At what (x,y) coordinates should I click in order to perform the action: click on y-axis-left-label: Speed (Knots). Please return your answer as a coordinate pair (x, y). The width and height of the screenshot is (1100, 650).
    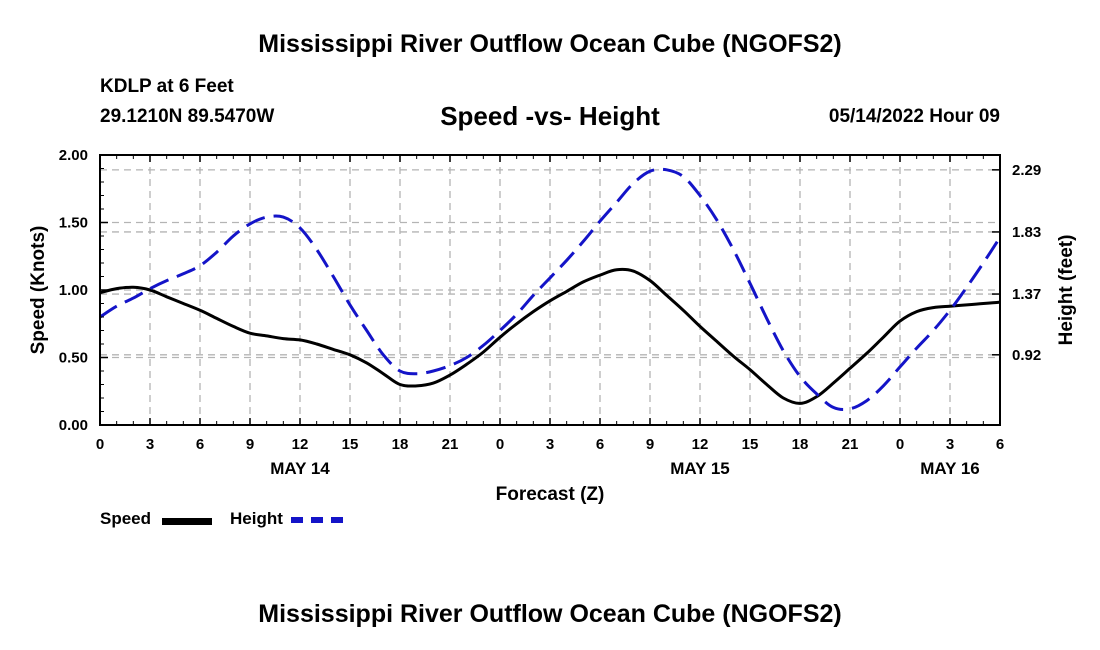
    Looking at the image, I should click on (38, 290).